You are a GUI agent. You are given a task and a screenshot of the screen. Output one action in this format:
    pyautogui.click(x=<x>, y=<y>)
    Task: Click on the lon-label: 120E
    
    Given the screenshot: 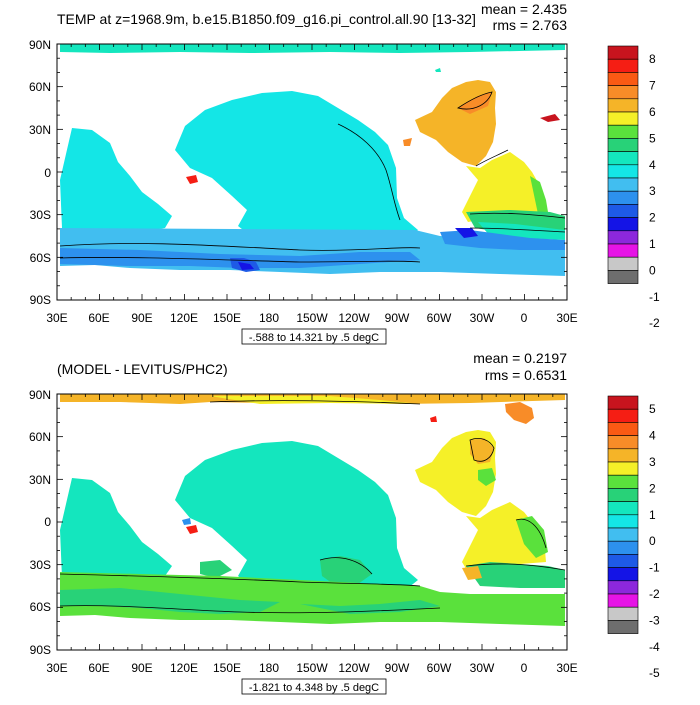 What is the action you would take?
    pyautogui.click(x=184, y=668)
    